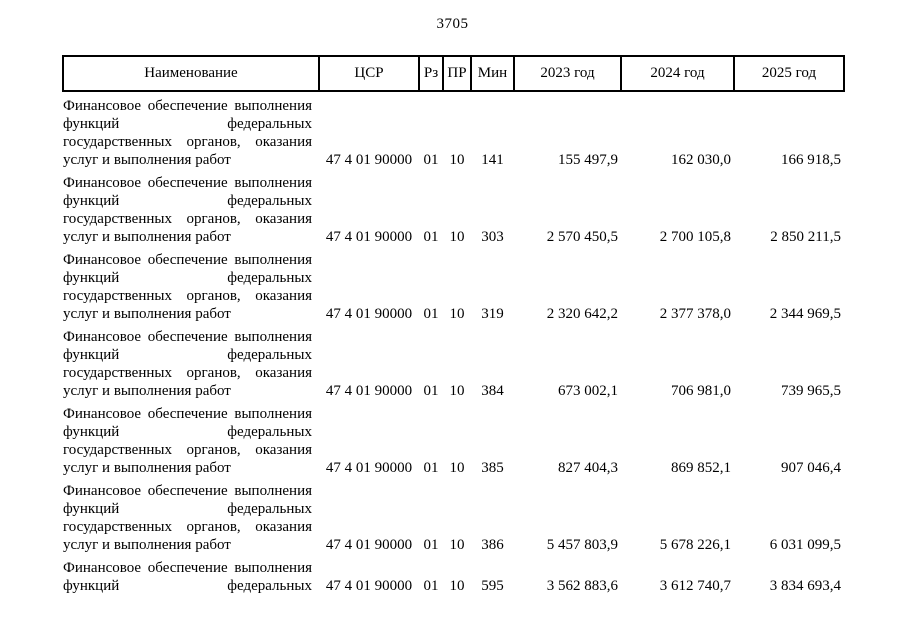 The image size is (905, 640). I want to click on year-2024-cell: 2 700 105,8, so click(695, 237).